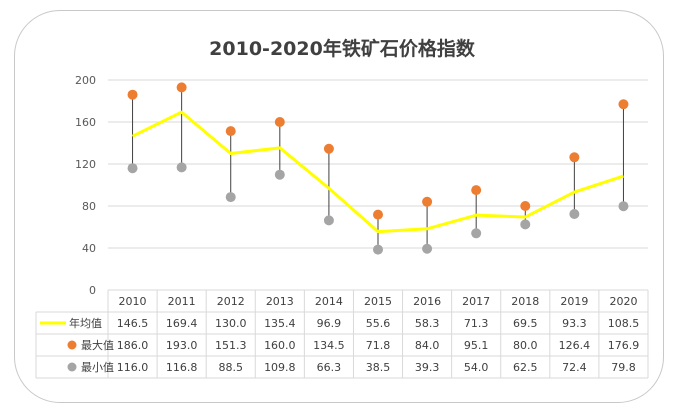  What do you see at coordinates (476, 233) in the screenshot?
I see `point-min-2017` at bounding box center [476, 233].